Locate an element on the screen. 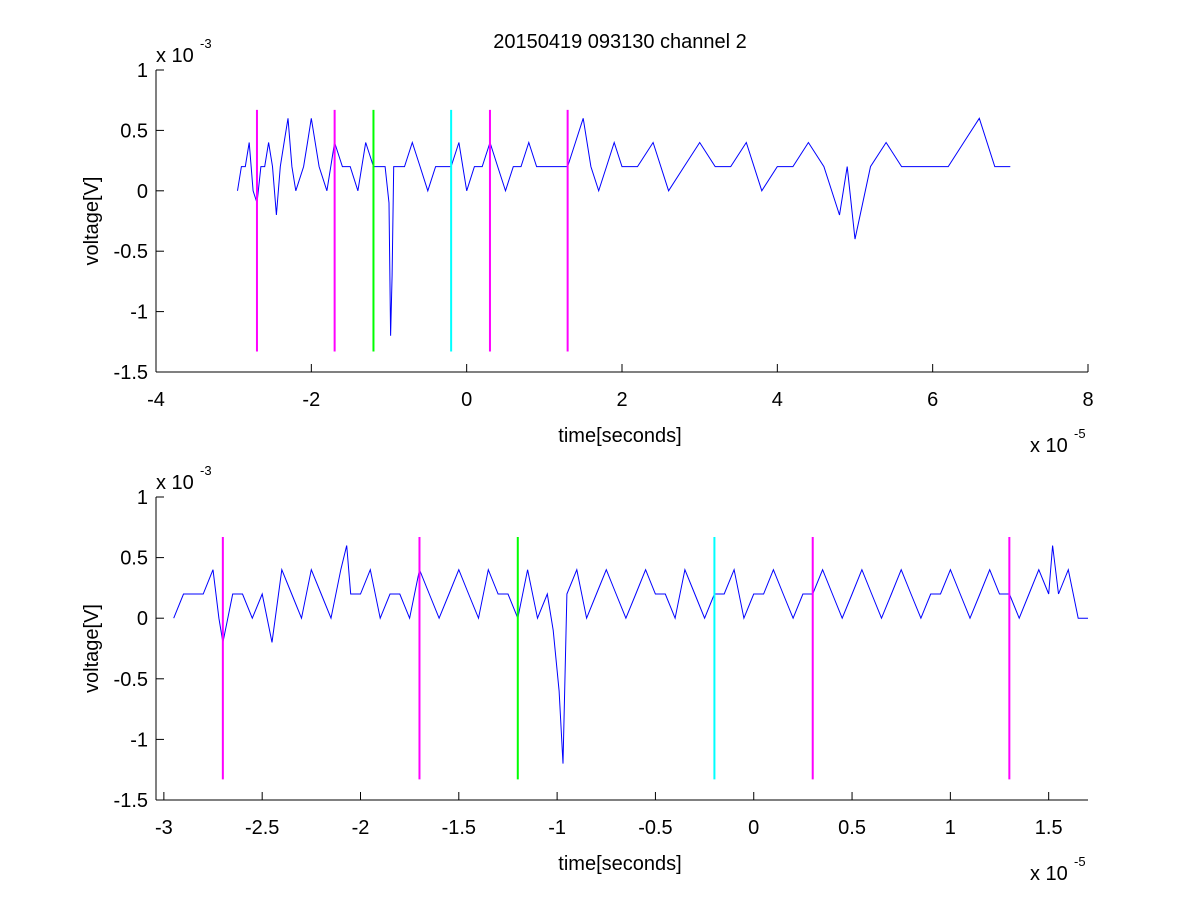  x-tick-label: 2 is located at coordinates (621, 400).